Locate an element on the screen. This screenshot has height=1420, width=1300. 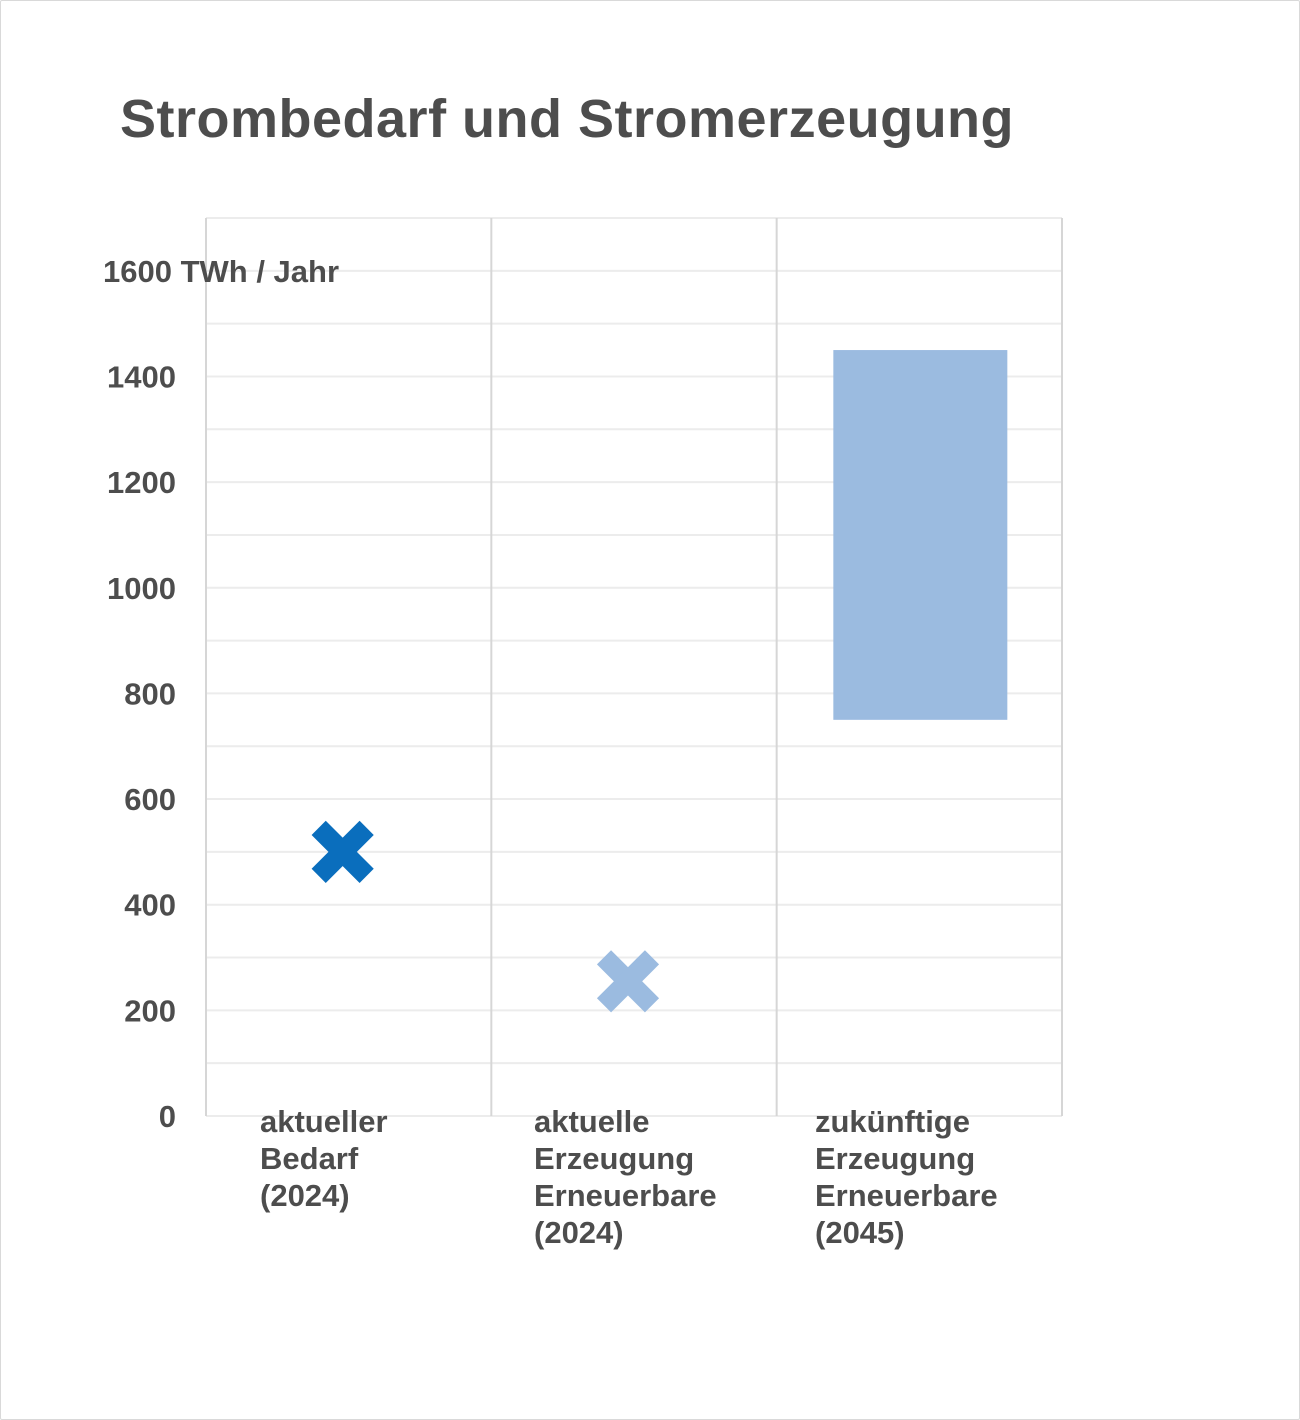
category-label: aktuelle is located at coordinates (591, 1121).